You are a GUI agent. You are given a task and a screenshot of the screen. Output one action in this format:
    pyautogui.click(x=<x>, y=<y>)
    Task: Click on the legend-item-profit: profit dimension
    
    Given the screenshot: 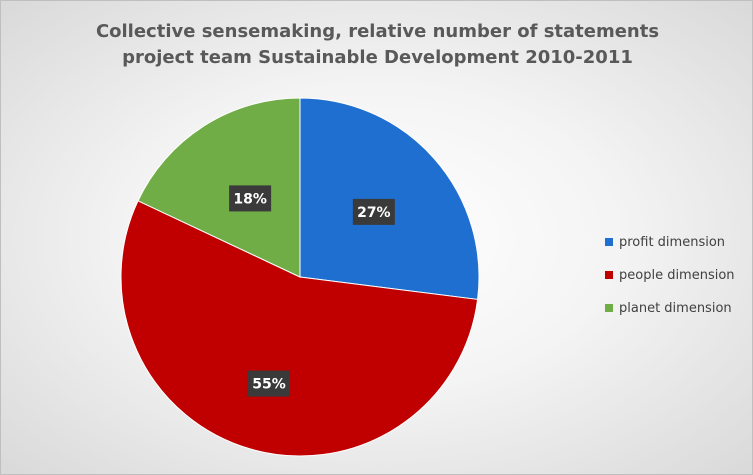 What is the action you would take?
    pyautogui.click(x=670, y=242)
    